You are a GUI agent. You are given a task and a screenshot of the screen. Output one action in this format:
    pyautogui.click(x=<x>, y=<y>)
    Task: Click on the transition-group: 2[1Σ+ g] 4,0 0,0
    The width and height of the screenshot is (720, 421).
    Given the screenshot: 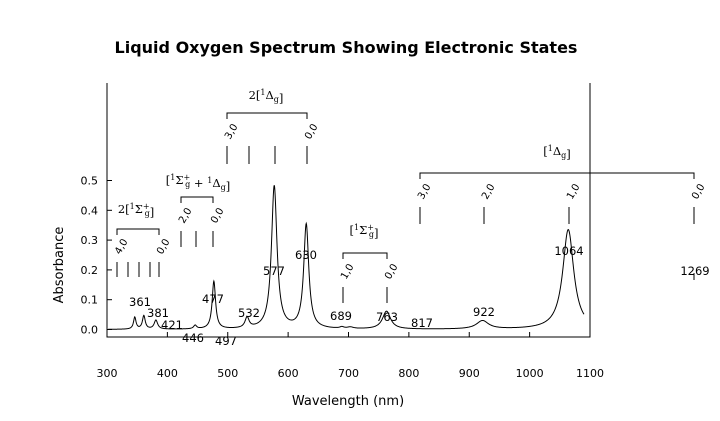 What is the action you would take?
    pyautogui.click(x=143, y=239)
    